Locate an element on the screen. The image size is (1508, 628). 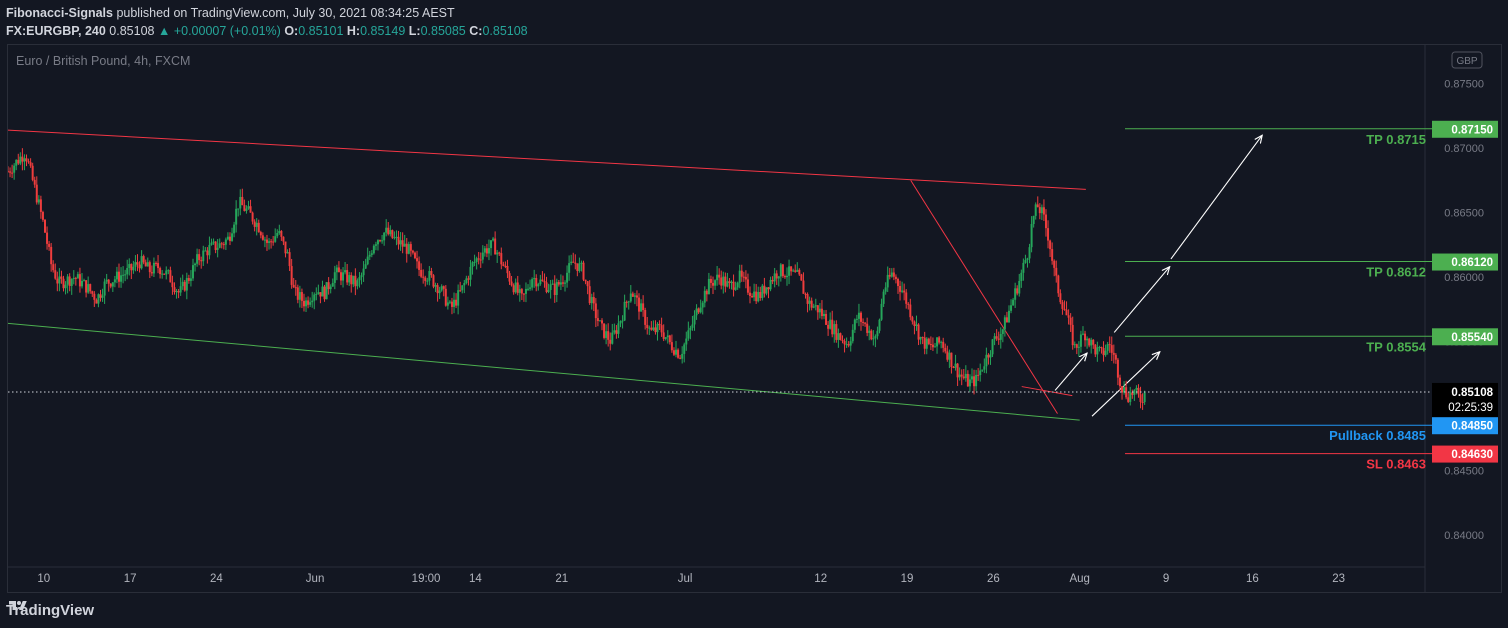
author-name: Fibonacci-Signals is located at coordinates (59, 13).